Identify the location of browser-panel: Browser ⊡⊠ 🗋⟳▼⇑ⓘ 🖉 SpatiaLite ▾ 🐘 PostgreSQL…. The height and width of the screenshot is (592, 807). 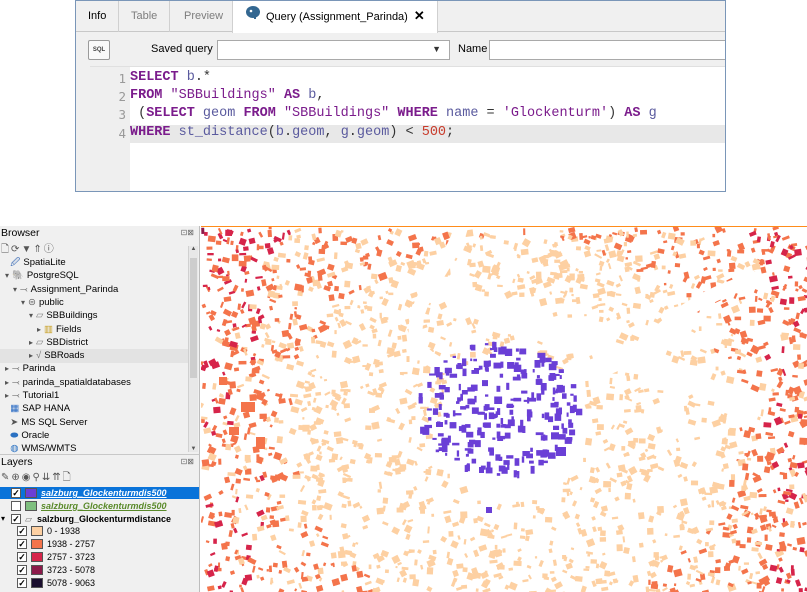
(100, 340).